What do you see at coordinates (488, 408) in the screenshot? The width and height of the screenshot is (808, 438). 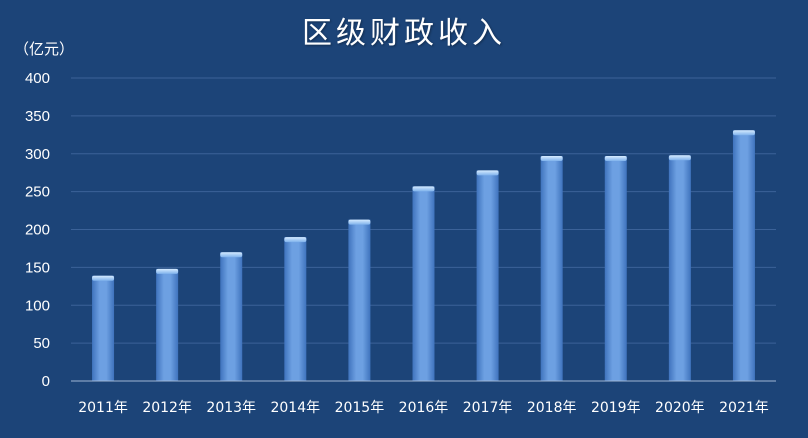 I see `x-tick-label: 2017年` at bounding box center [488, 408].